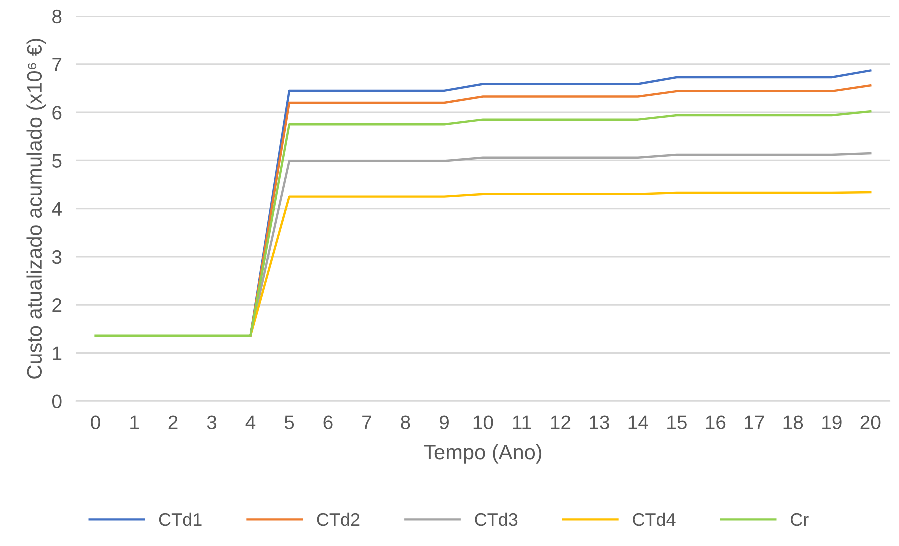  I want to click on y-tick-label: 1, so click(57, 353).